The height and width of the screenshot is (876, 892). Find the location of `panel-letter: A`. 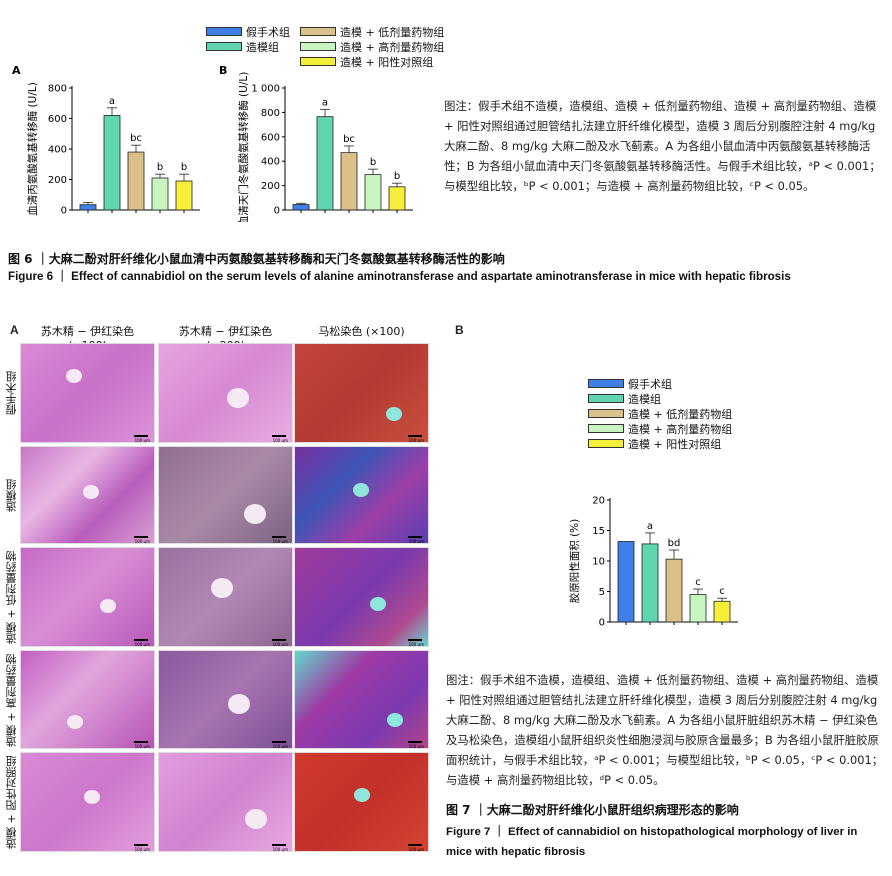

panel-letter: A is located at coordinates (16, 70).